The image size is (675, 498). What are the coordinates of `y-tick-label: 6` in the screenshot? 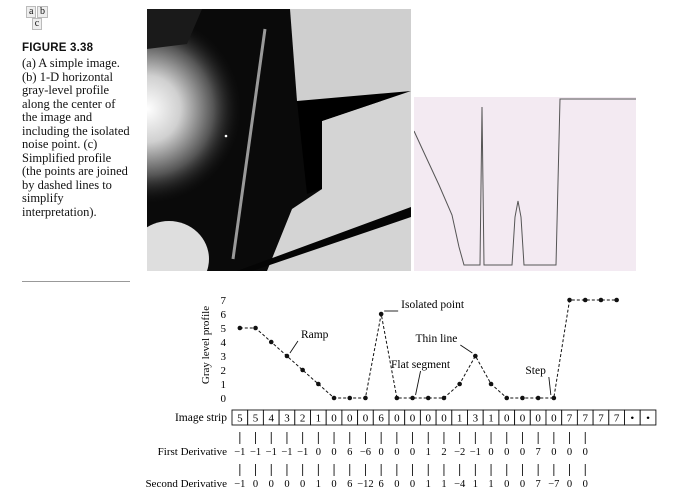 It's located at (224, 315).